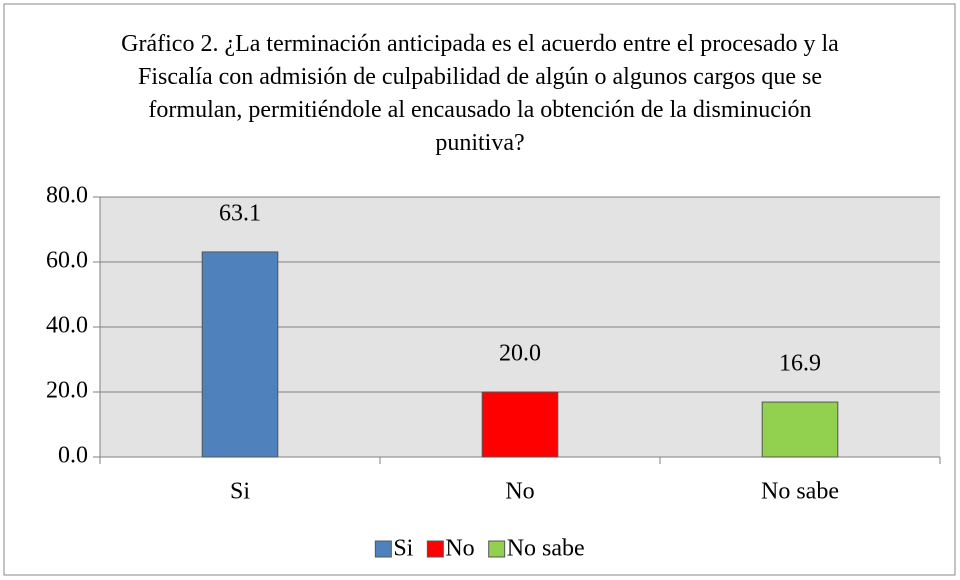  Describe the element at coordinates (403, 549) in the screenshot. I see `legend-label: Si` at that location.